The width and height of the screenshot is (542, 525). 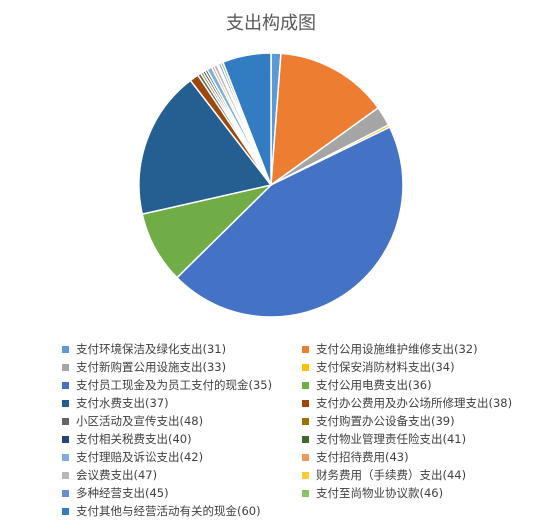 I want to click on legend-label: 支付其他与经营活动有关的现金(60), so click(x=168, y=511).